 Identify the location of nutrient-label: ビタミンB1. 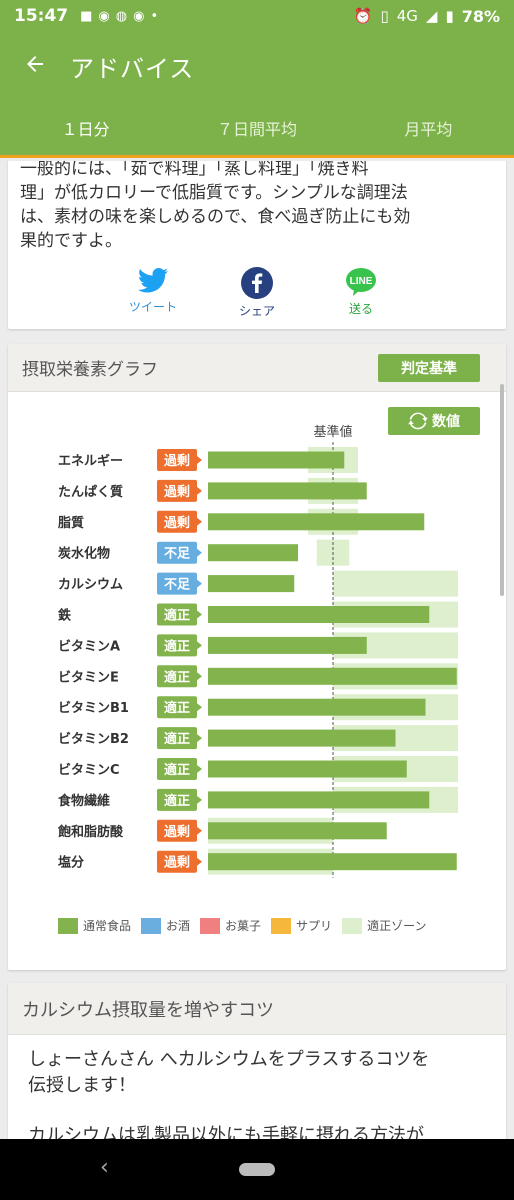
(93, 708).